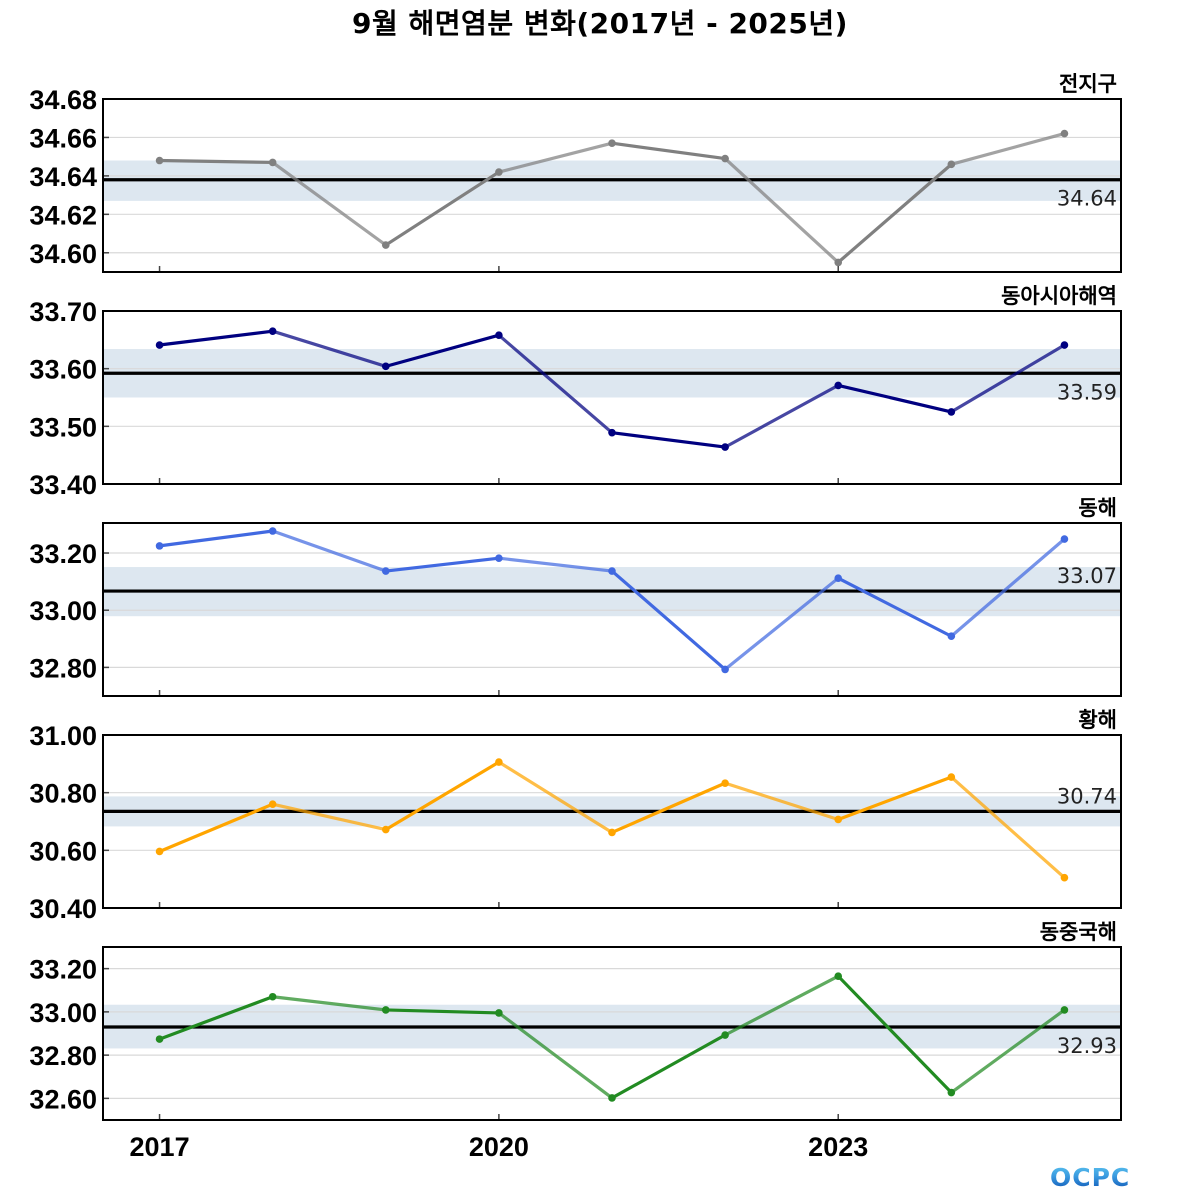 The width and height of the screenshot is (1200, 1200). I want to click on y-tick-label: 34.60, so click(63, 254).